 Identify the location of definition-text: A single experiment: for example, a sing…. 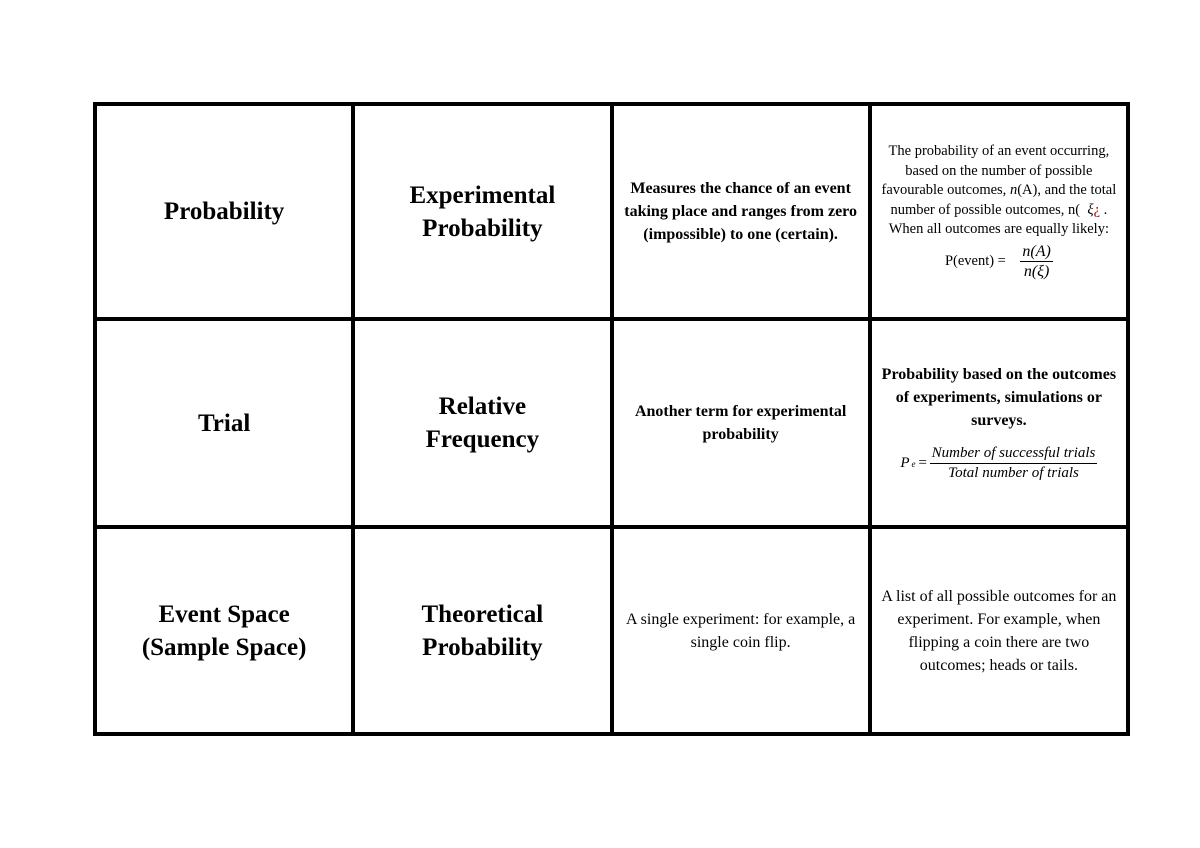
(740, 630).